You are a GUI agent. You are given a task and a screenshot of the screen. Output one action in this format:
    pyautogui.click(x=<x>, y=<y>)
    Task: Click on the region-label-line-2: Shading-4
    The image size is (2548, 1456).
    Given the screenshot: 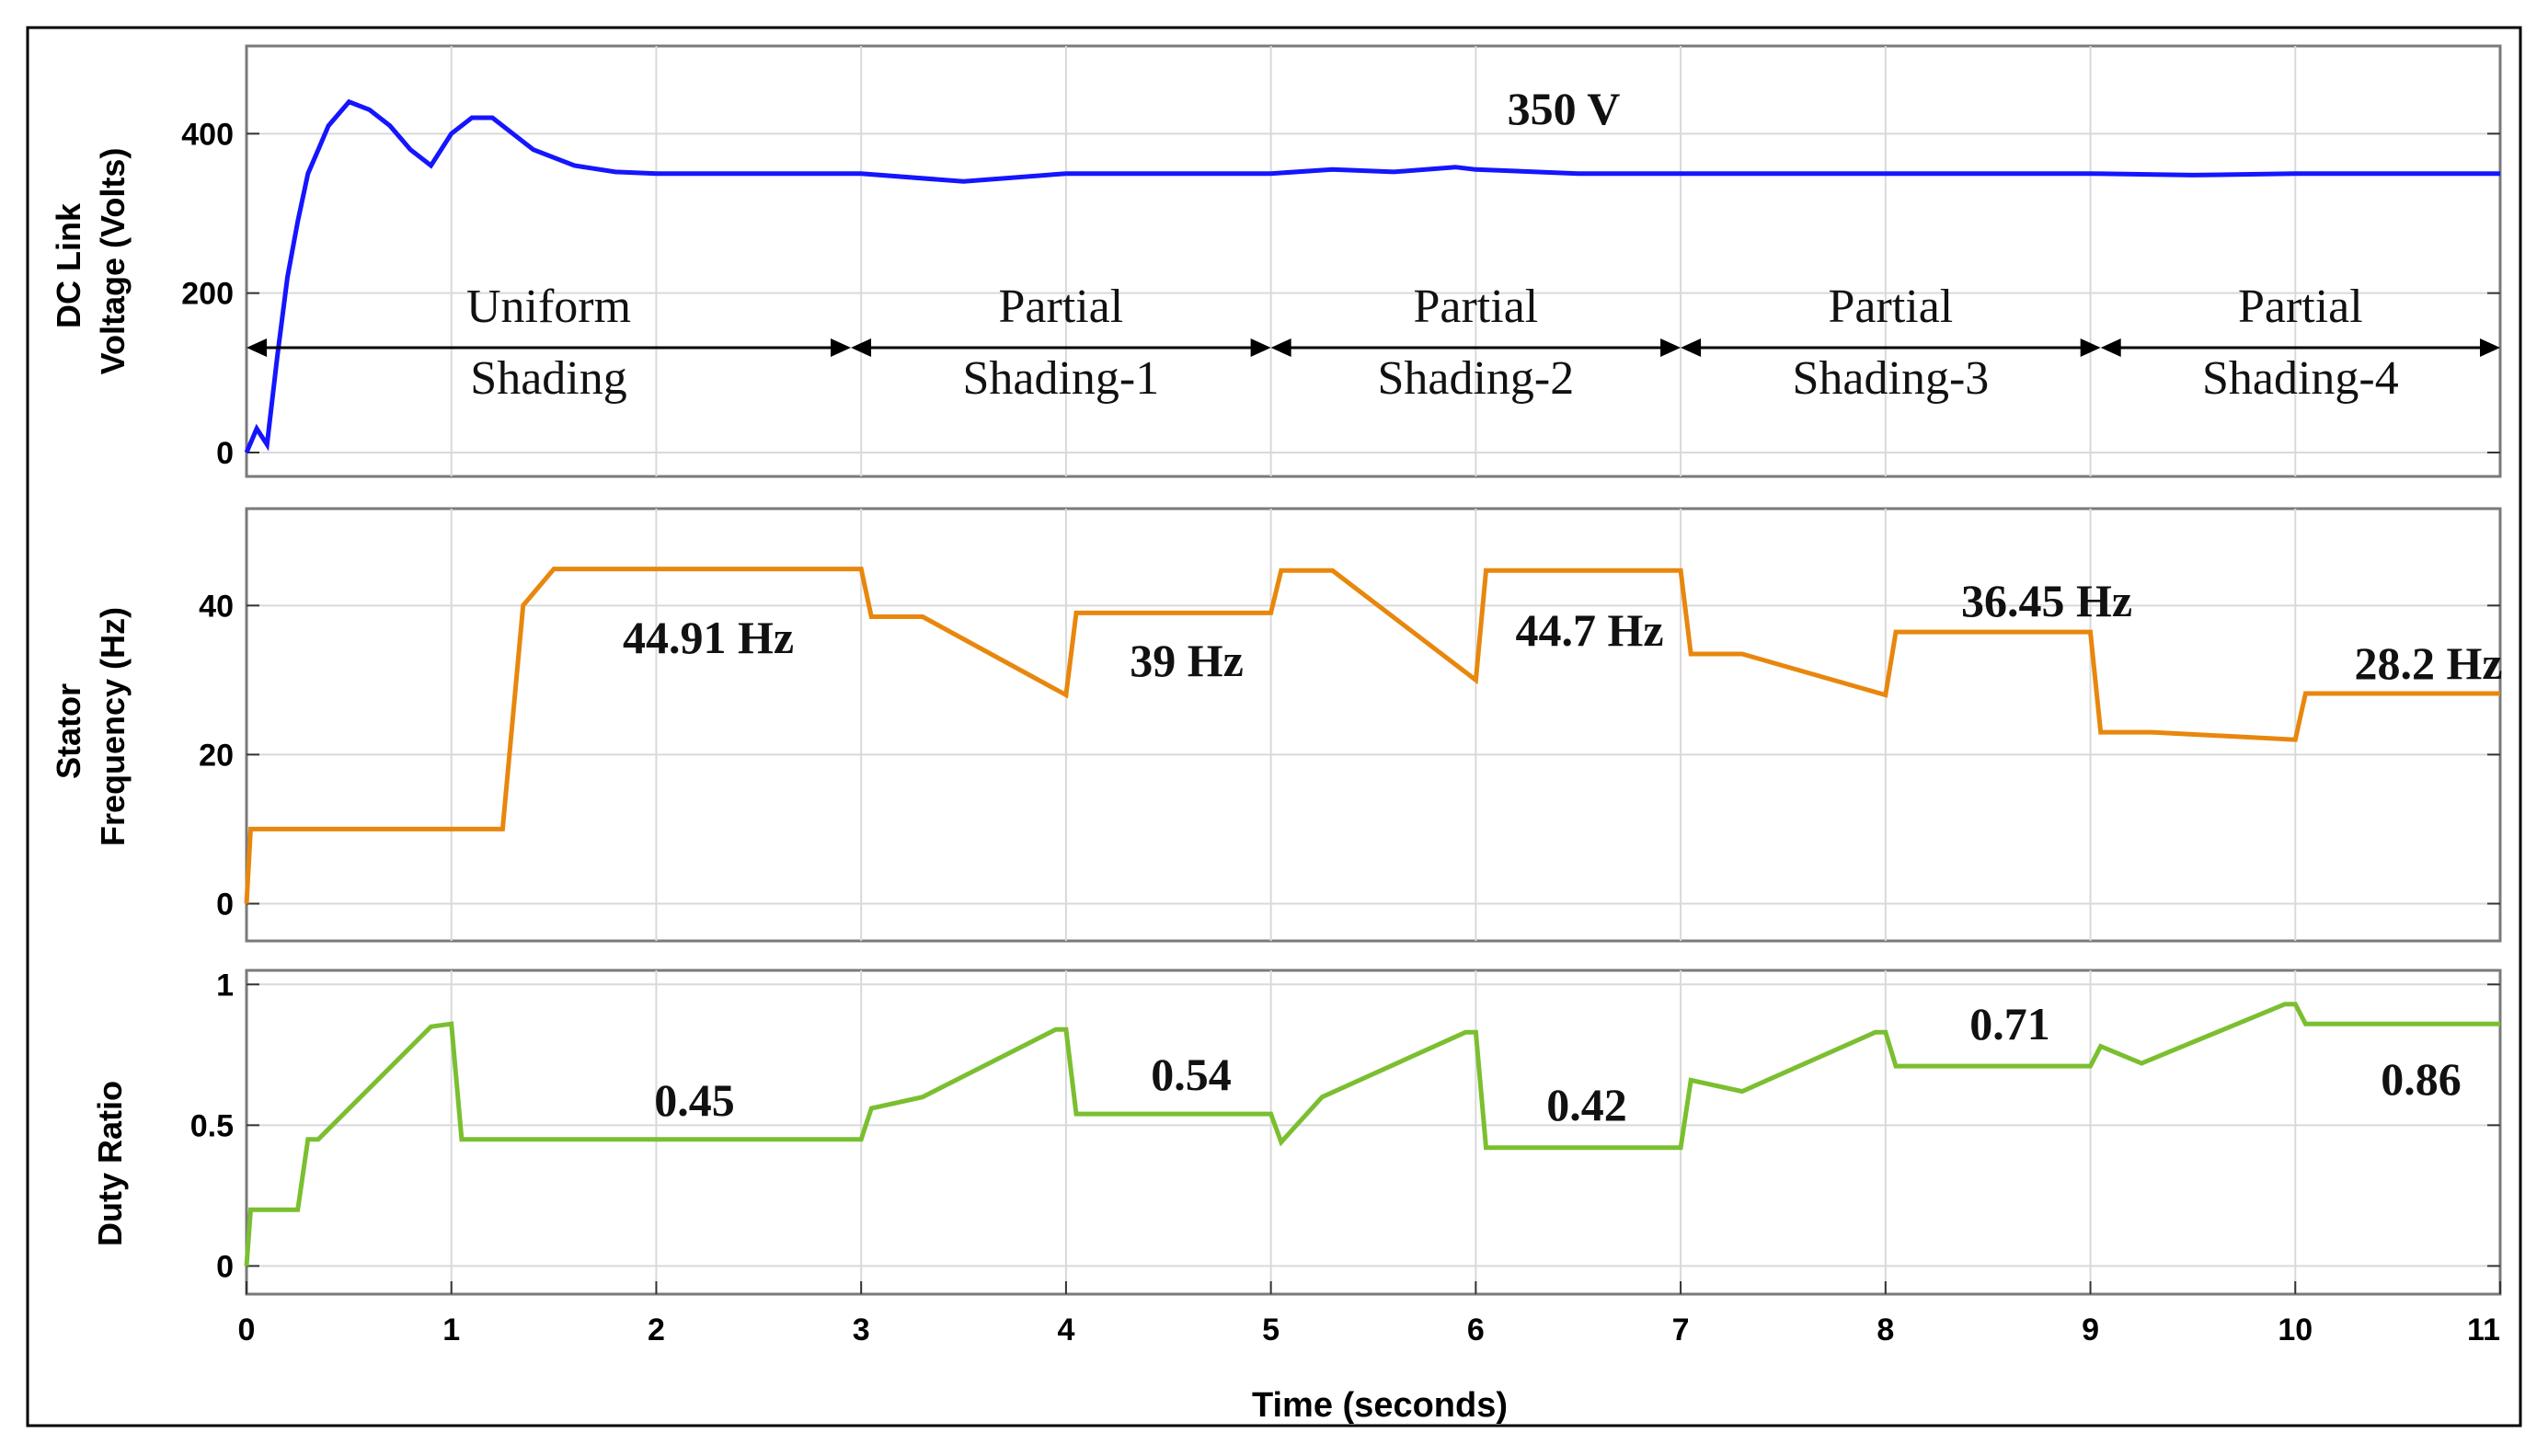 What is the action you would take?
    pyautogui.click(x=2300, y=378)
    